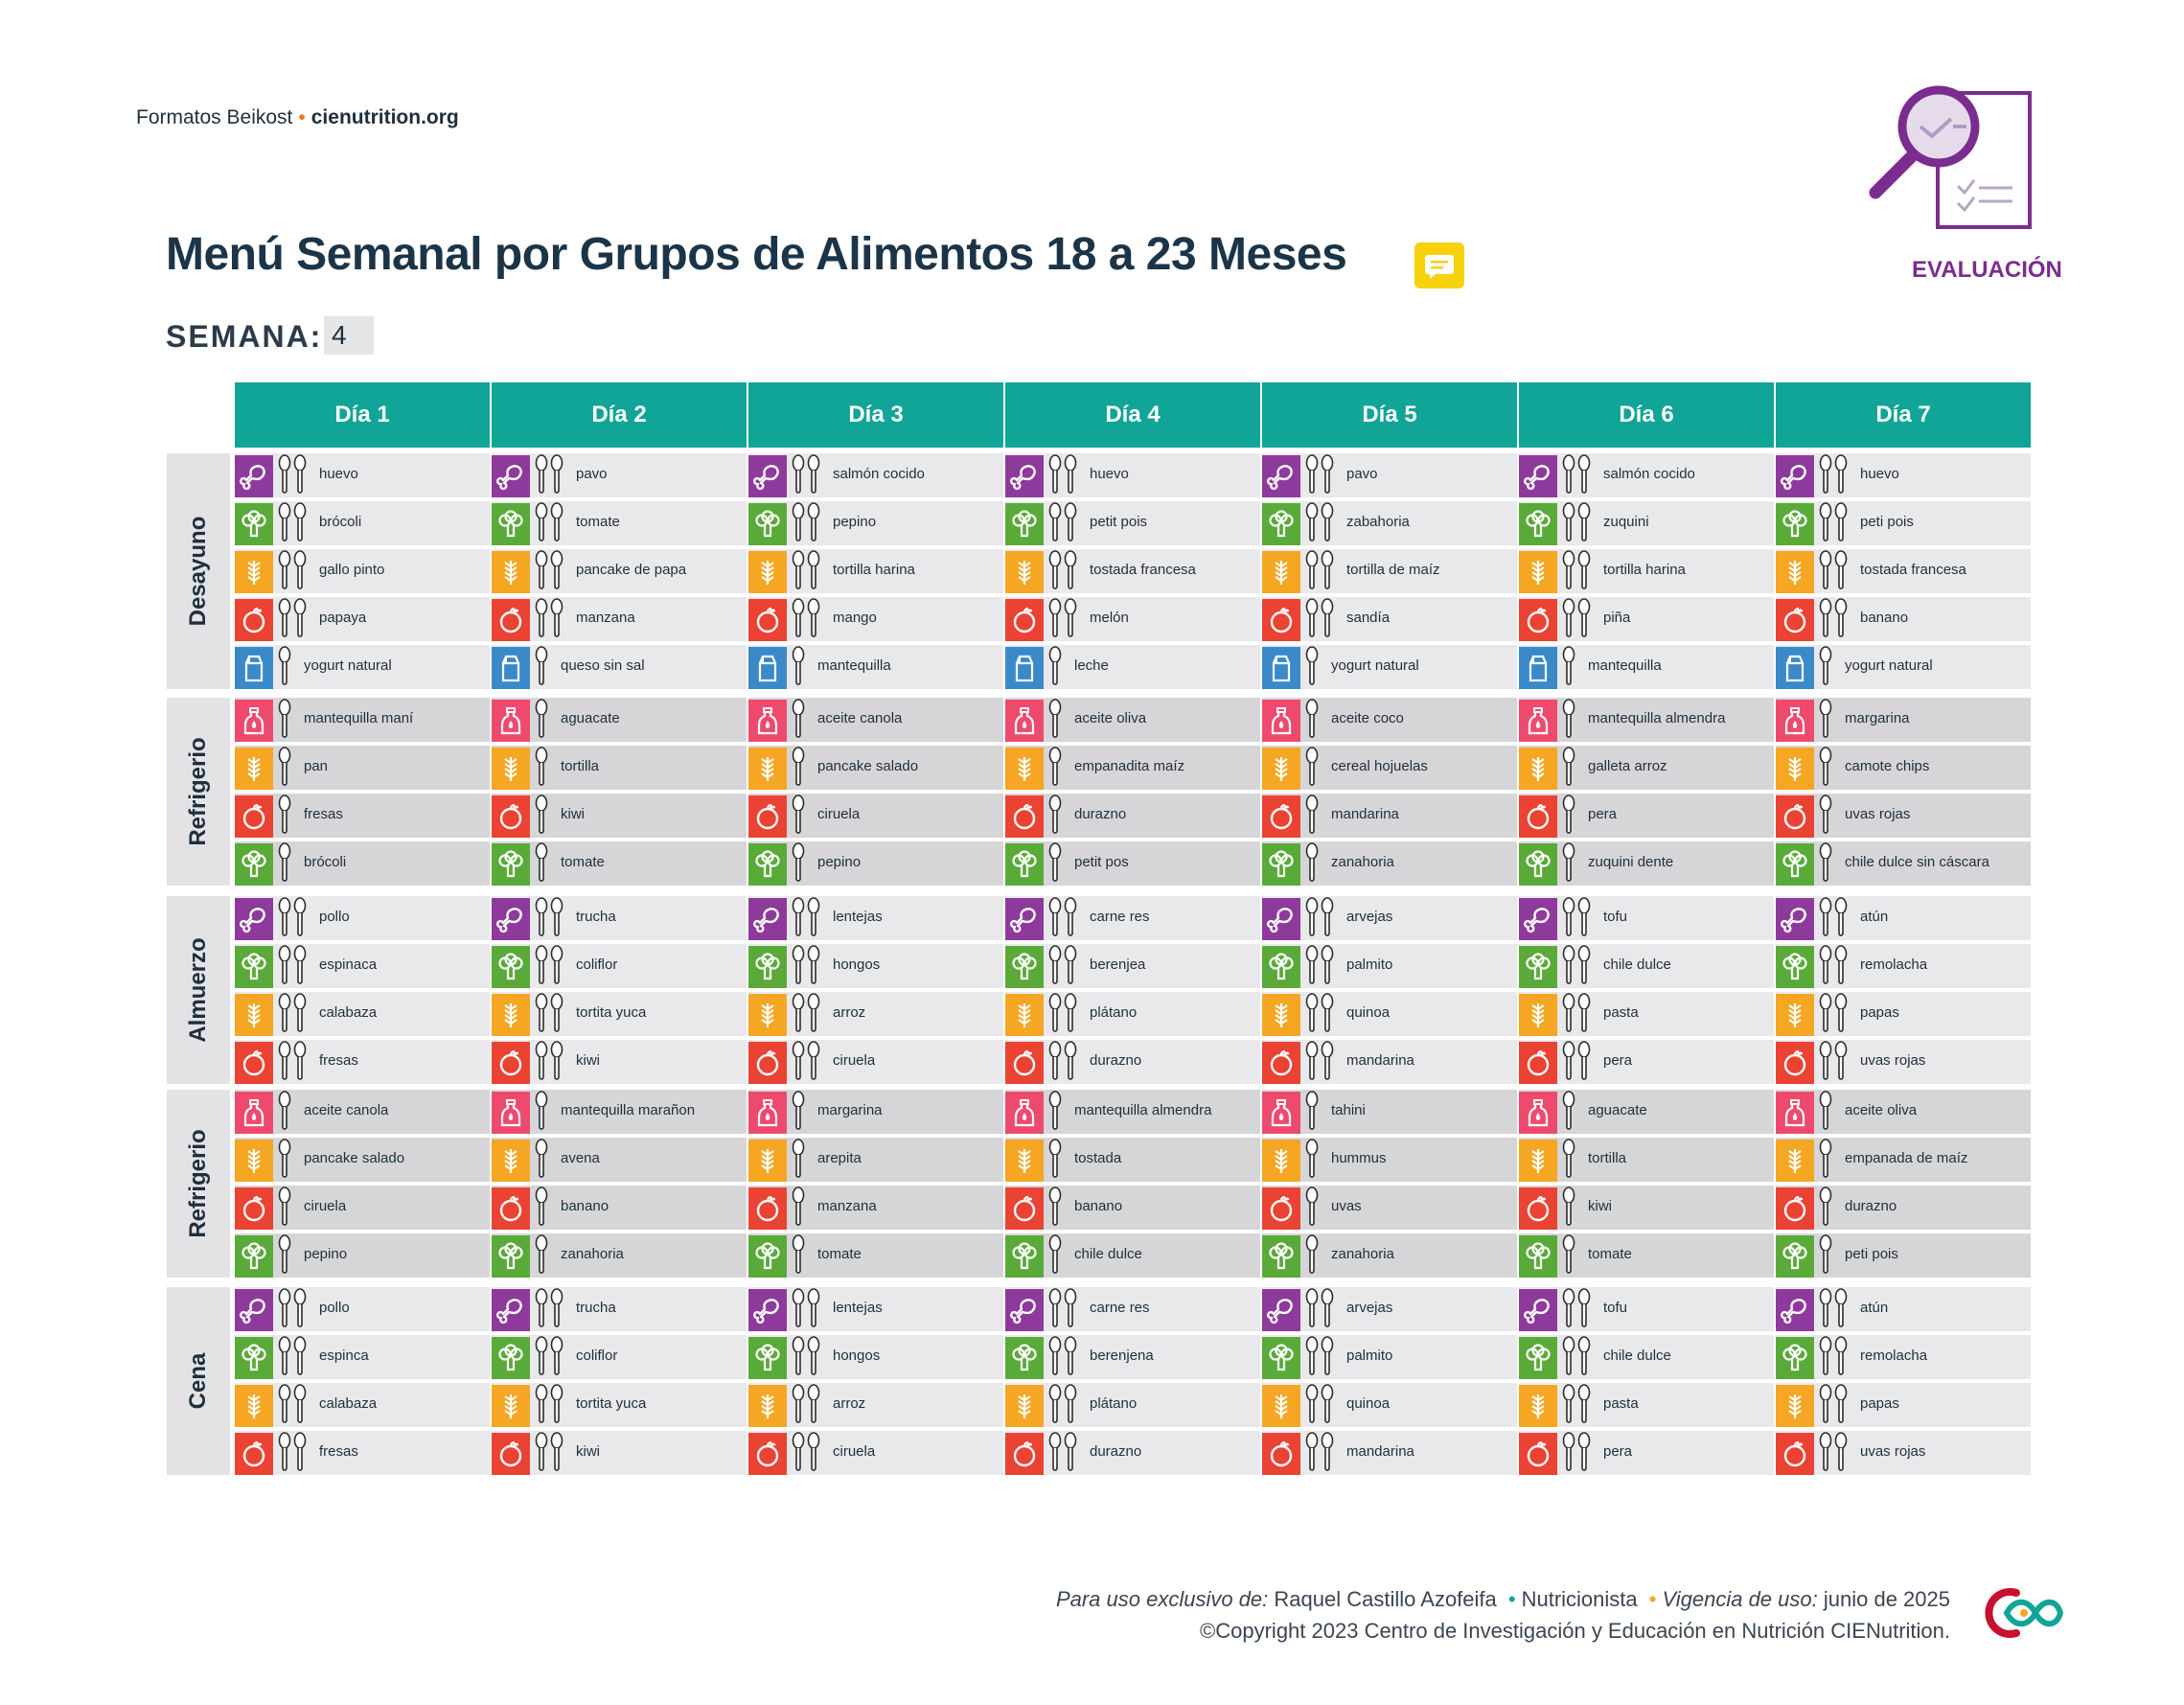 This screenshot has width=2184, height=1705. Describe the element at coordinates (1646, 1405) in the screenshot. I see `food-cell: pasta` at that location.